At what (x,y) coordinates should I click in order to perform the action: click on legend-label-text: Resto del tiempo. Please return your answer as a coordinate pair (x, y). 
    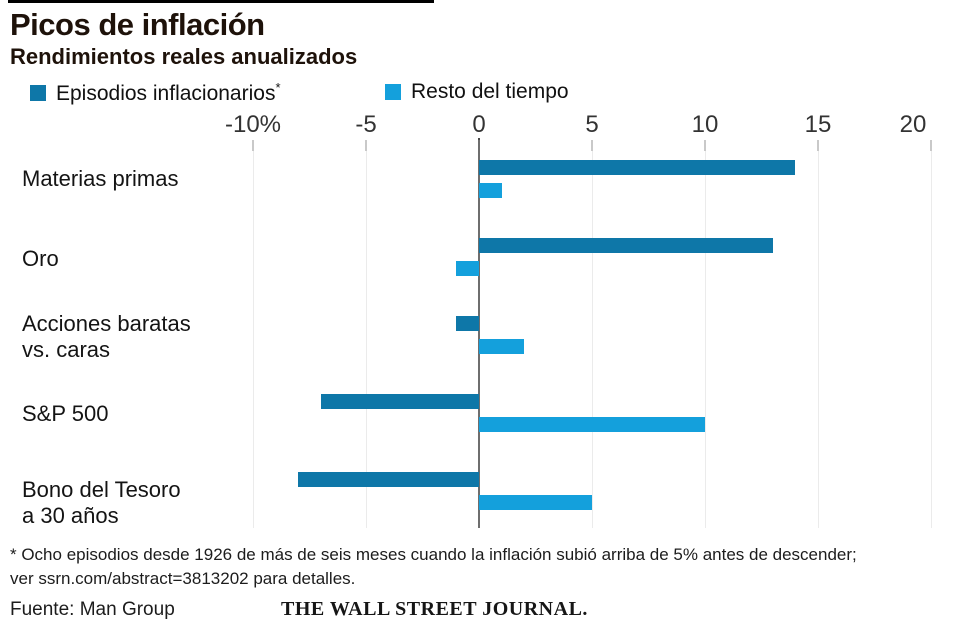
    Looking at the image, I should click on (490, 91).